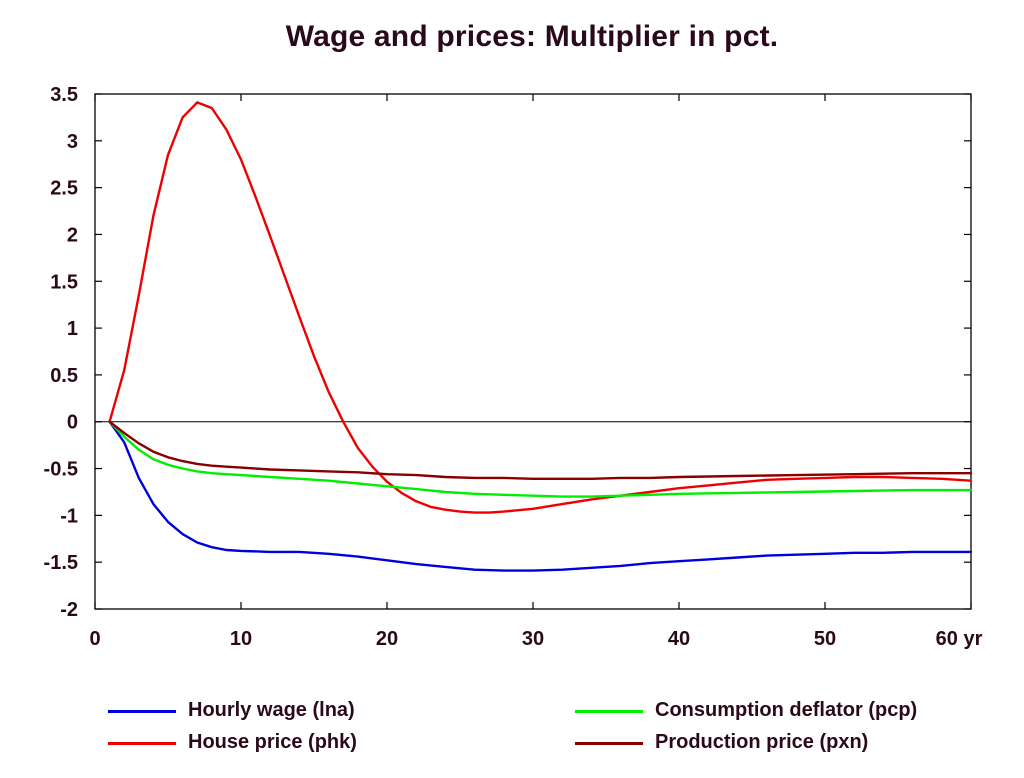  I want to click on y-tick-label: 1, so click(72, 329).